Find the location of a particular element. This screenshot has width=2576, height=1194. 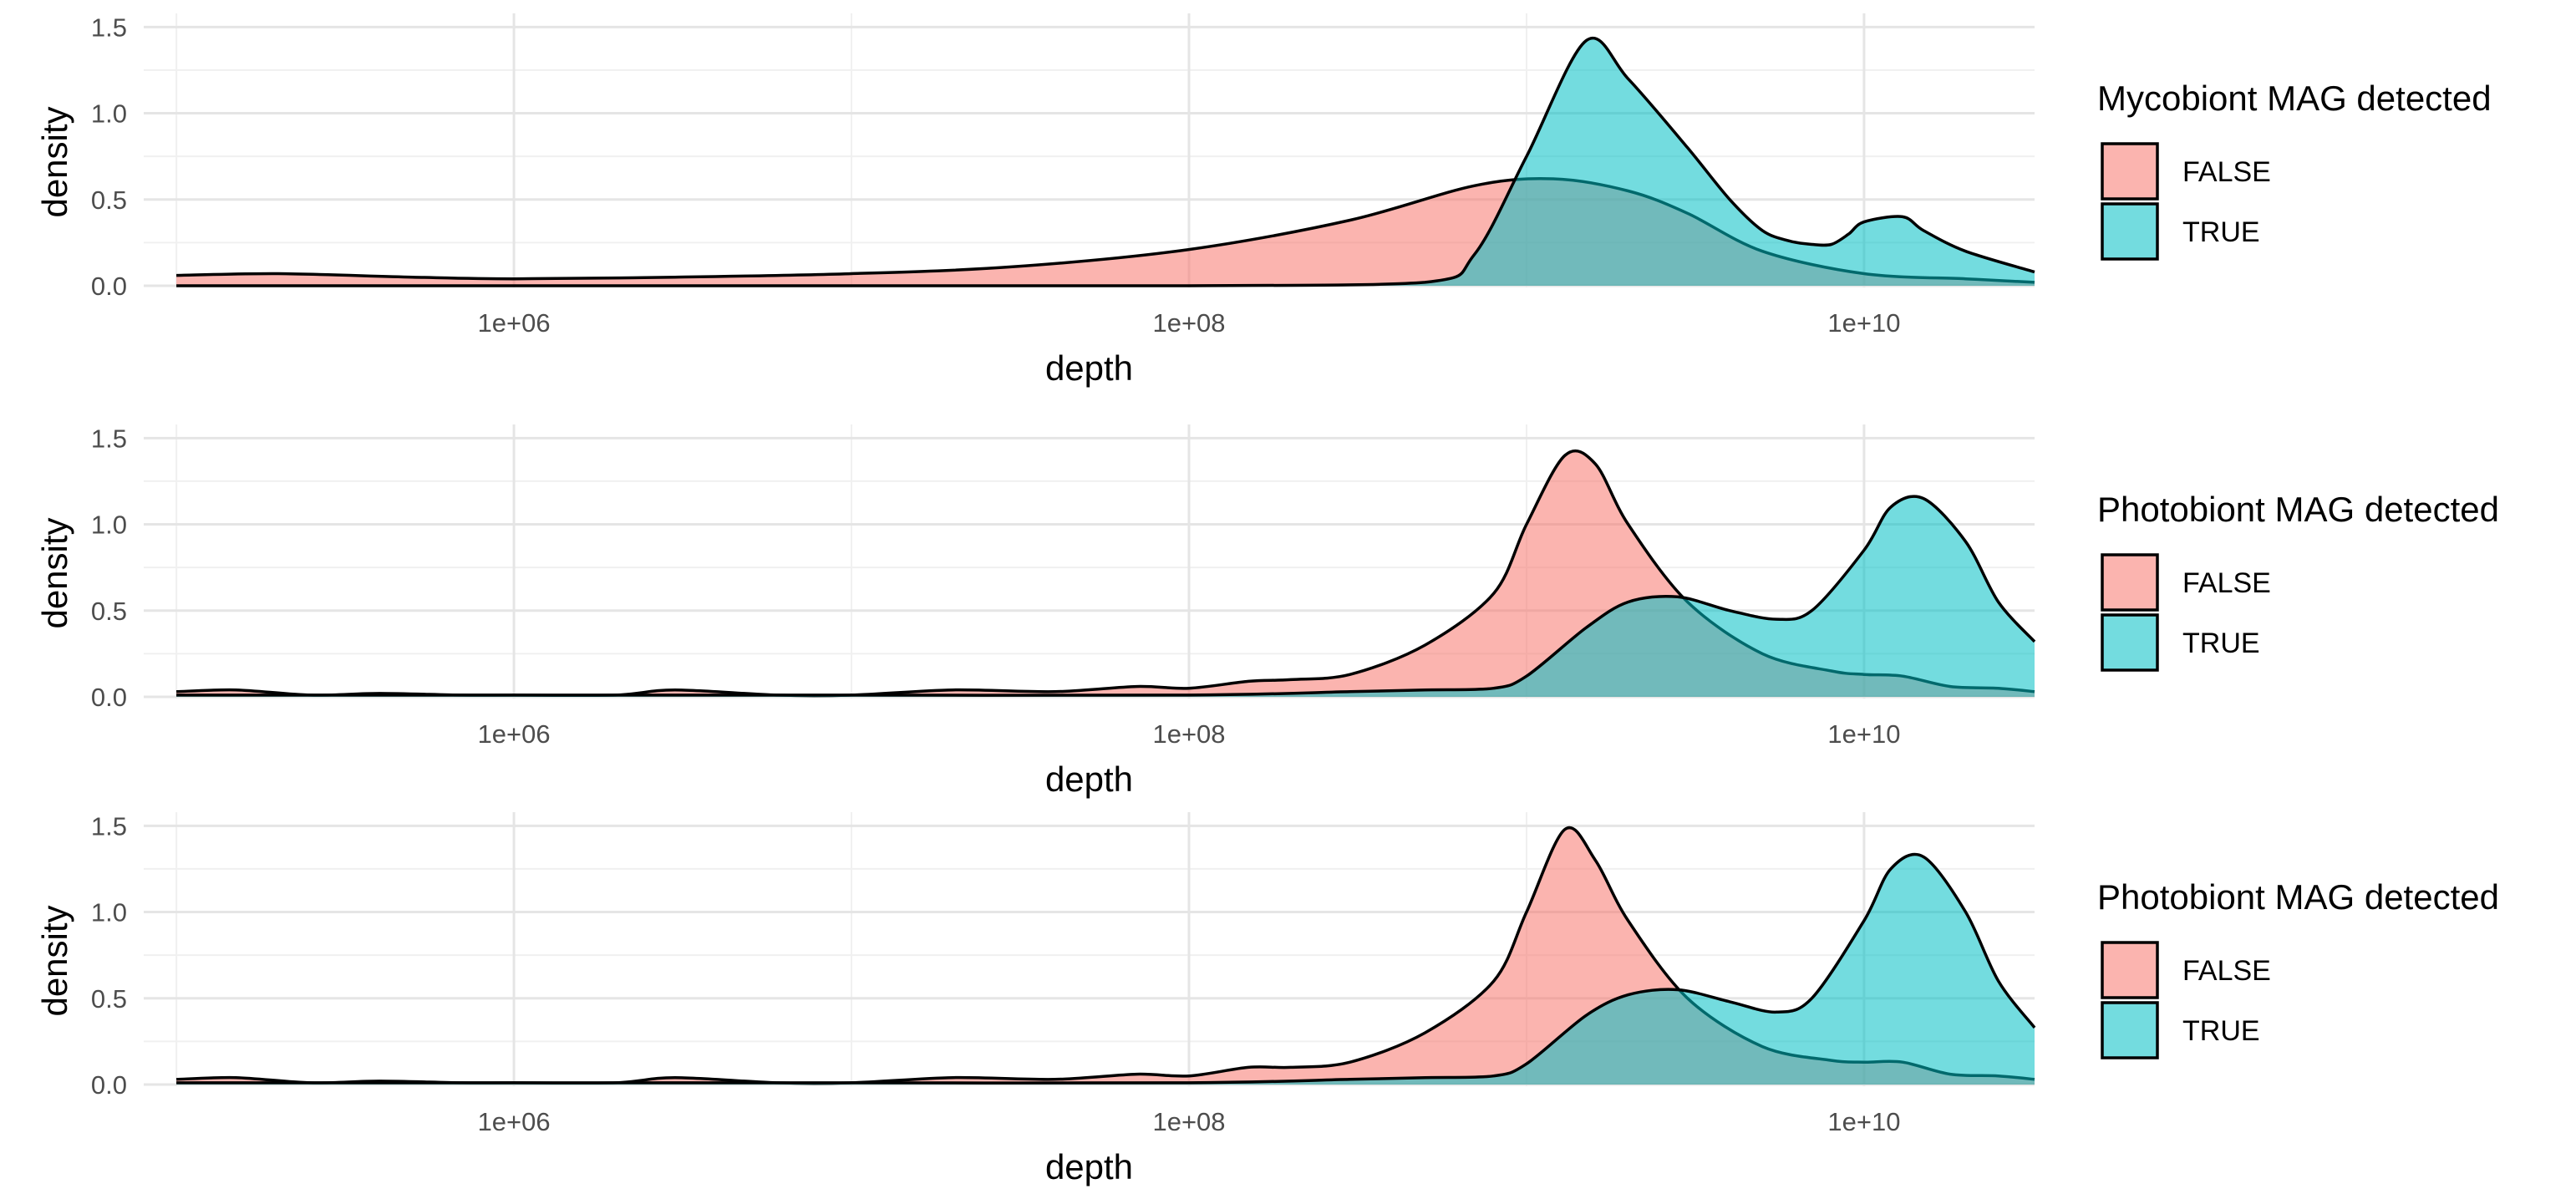

density-area-false is located at coordinates (1105, 573).